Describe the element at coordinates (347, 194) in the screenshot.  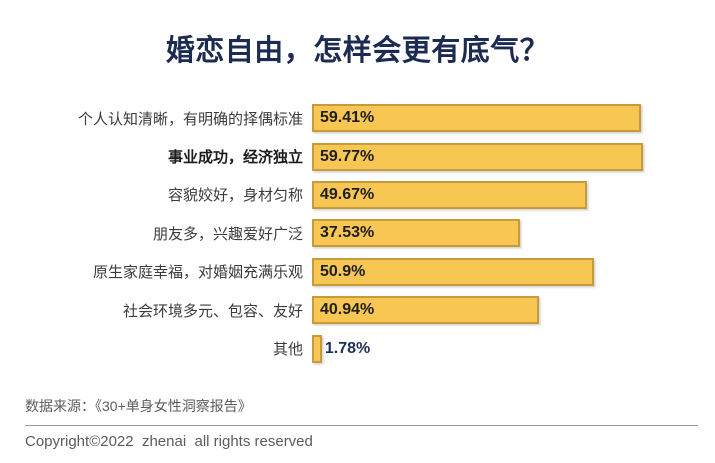
I see `value-label: 49.67%` at that location.